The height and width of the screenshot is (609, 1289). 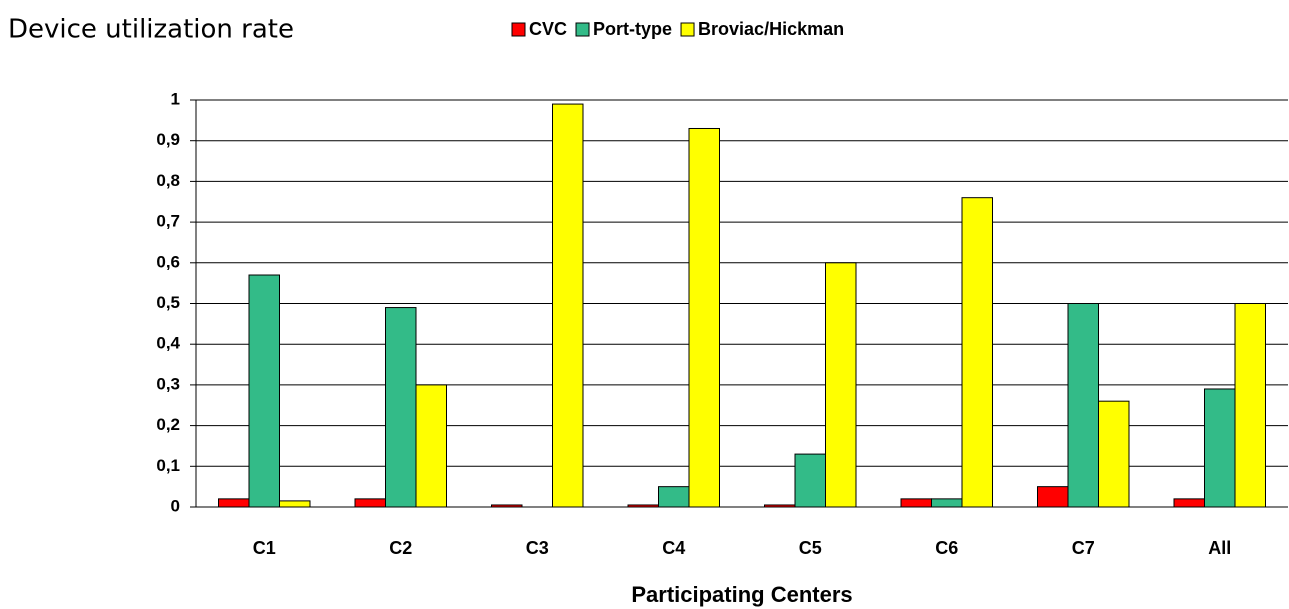 I want to click on x-axis-label: Participating Centers, so click(x=741, y=594).